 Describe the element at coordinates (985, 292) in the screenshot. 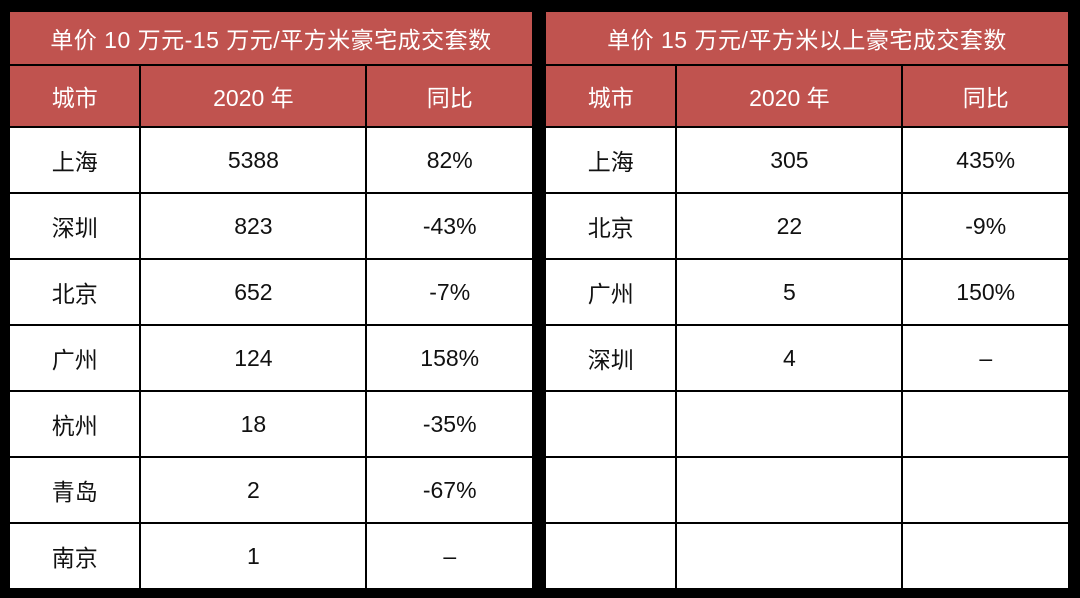

I see `cell-yoy: 150%` at that location.